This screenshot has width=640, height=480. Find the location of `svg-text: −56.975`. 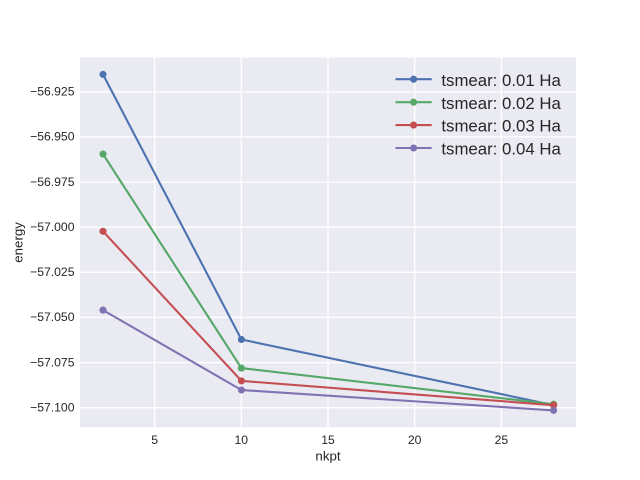

svg-text: −56.975 is located at coordinates (52, 182).